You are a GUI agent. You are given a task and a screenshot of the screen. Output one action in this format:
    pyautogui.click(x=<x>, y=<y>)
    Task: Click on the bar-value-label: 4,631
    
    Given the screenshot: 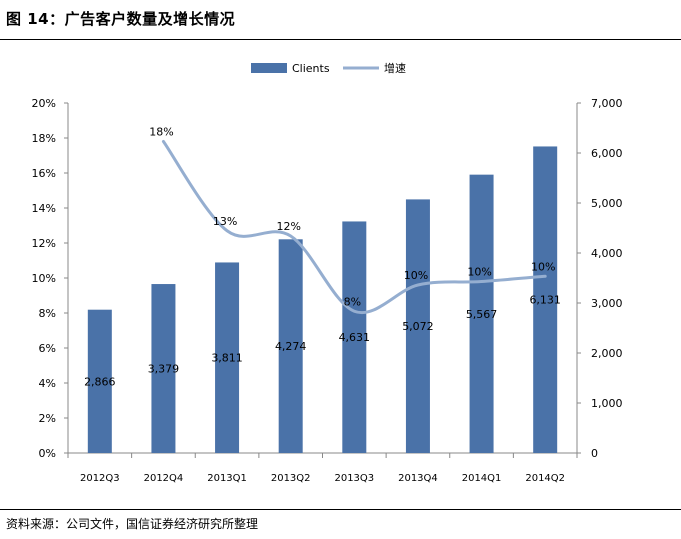 What is the action you would take?
    pyautogui.click(x=355, y=337)
    